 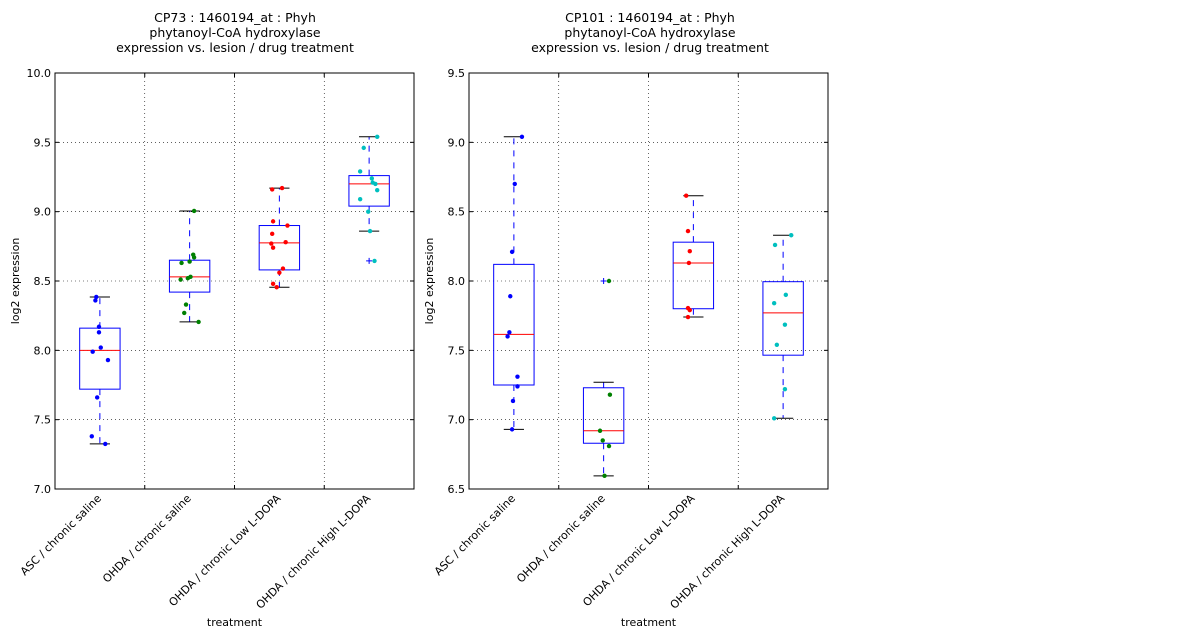 I want to click on chart-title-line: CP101 : 1460194_at : Phyh, so click(x=650, y=17).